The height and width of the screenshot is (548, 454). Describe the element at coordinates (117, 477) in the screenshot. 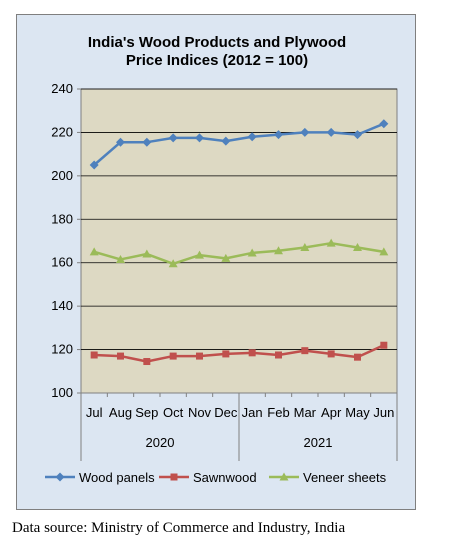

I see `legend-label: Wood panels` at that location.